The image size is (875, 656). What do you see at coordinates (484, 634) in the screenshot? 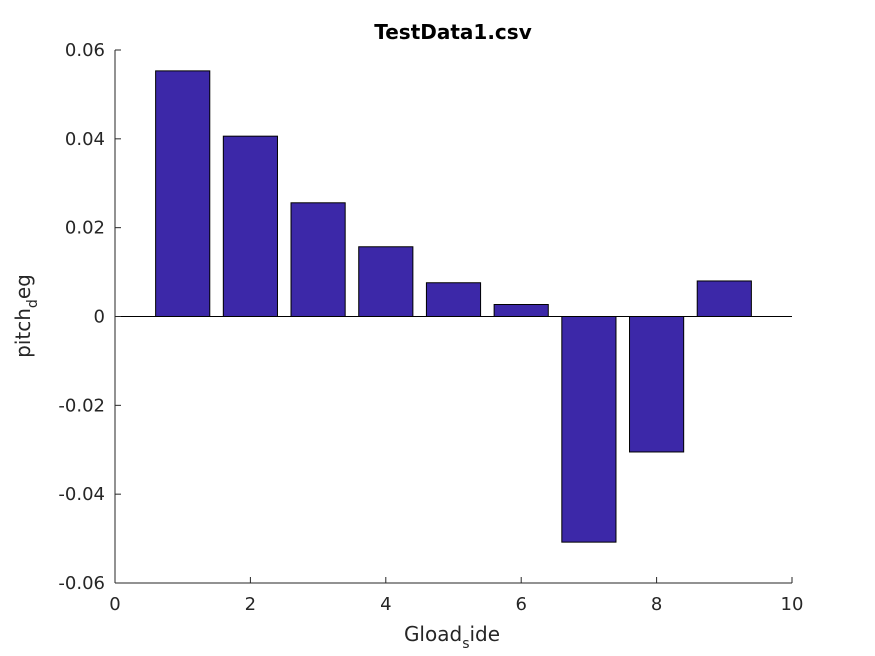
I see `x-axis-label-rest: ide` at bounding box center [484, 634].